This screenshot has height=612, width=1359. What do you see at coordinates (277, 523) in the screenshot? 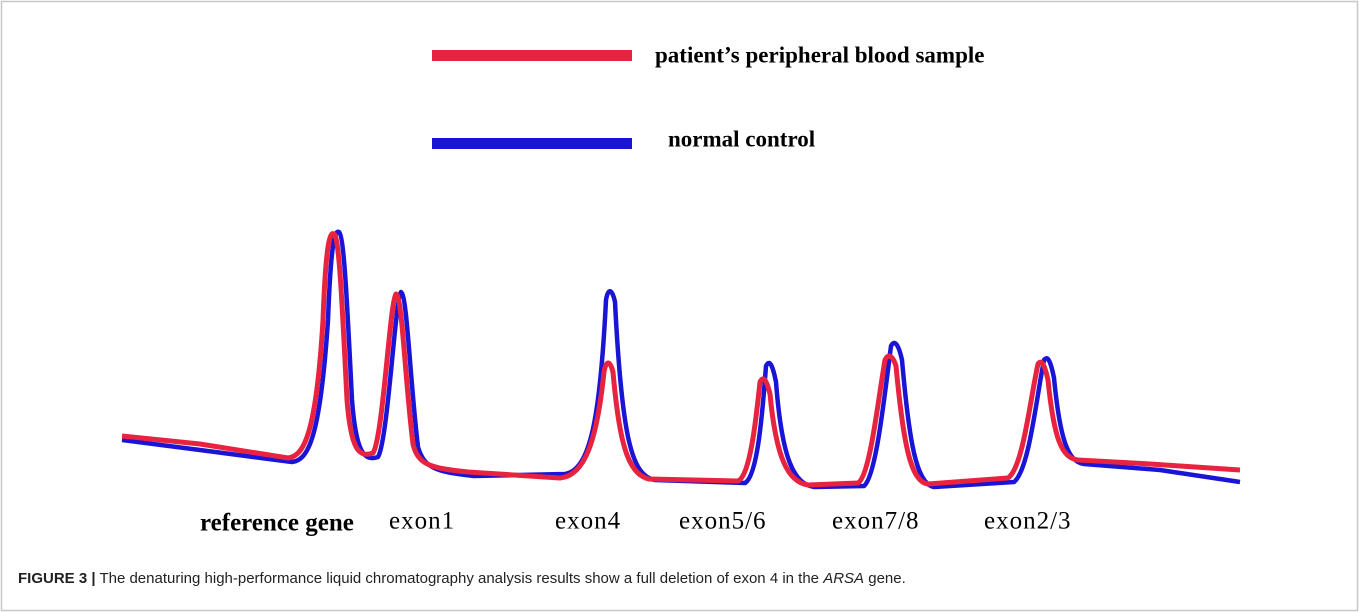
I see `peak-label: reference gene` at bounding box center [277, 523].